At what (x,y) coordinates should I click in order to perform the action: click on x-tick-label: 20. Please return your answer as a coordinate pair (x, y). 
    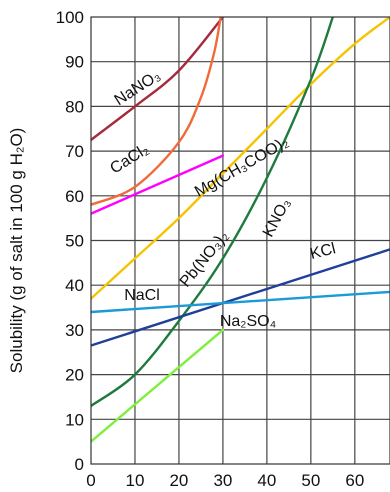
    Looking at the image, I should click on (178, 480).